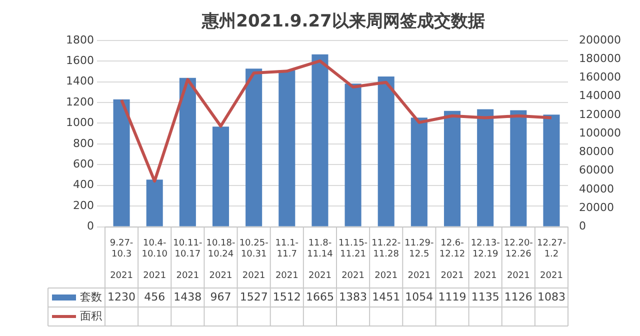  What do you see at coordinates (452, 259) in the screenshot?
I see `category-label: 12.6-12.12 2021` at bounding box center [452, 259].